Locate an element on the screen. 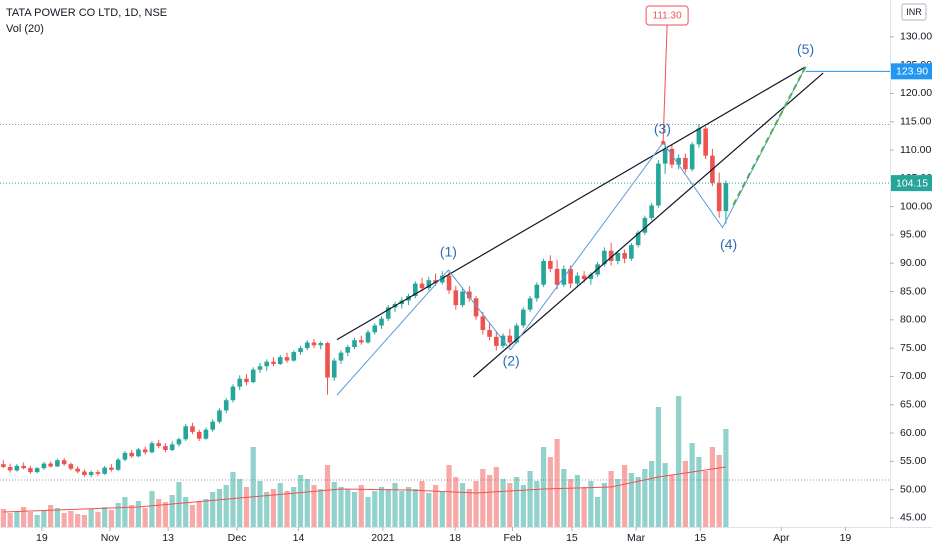 The width and height of the screenshot is (932, 550). y-tick-label: 45.00 is located at coordinates (913, 518).